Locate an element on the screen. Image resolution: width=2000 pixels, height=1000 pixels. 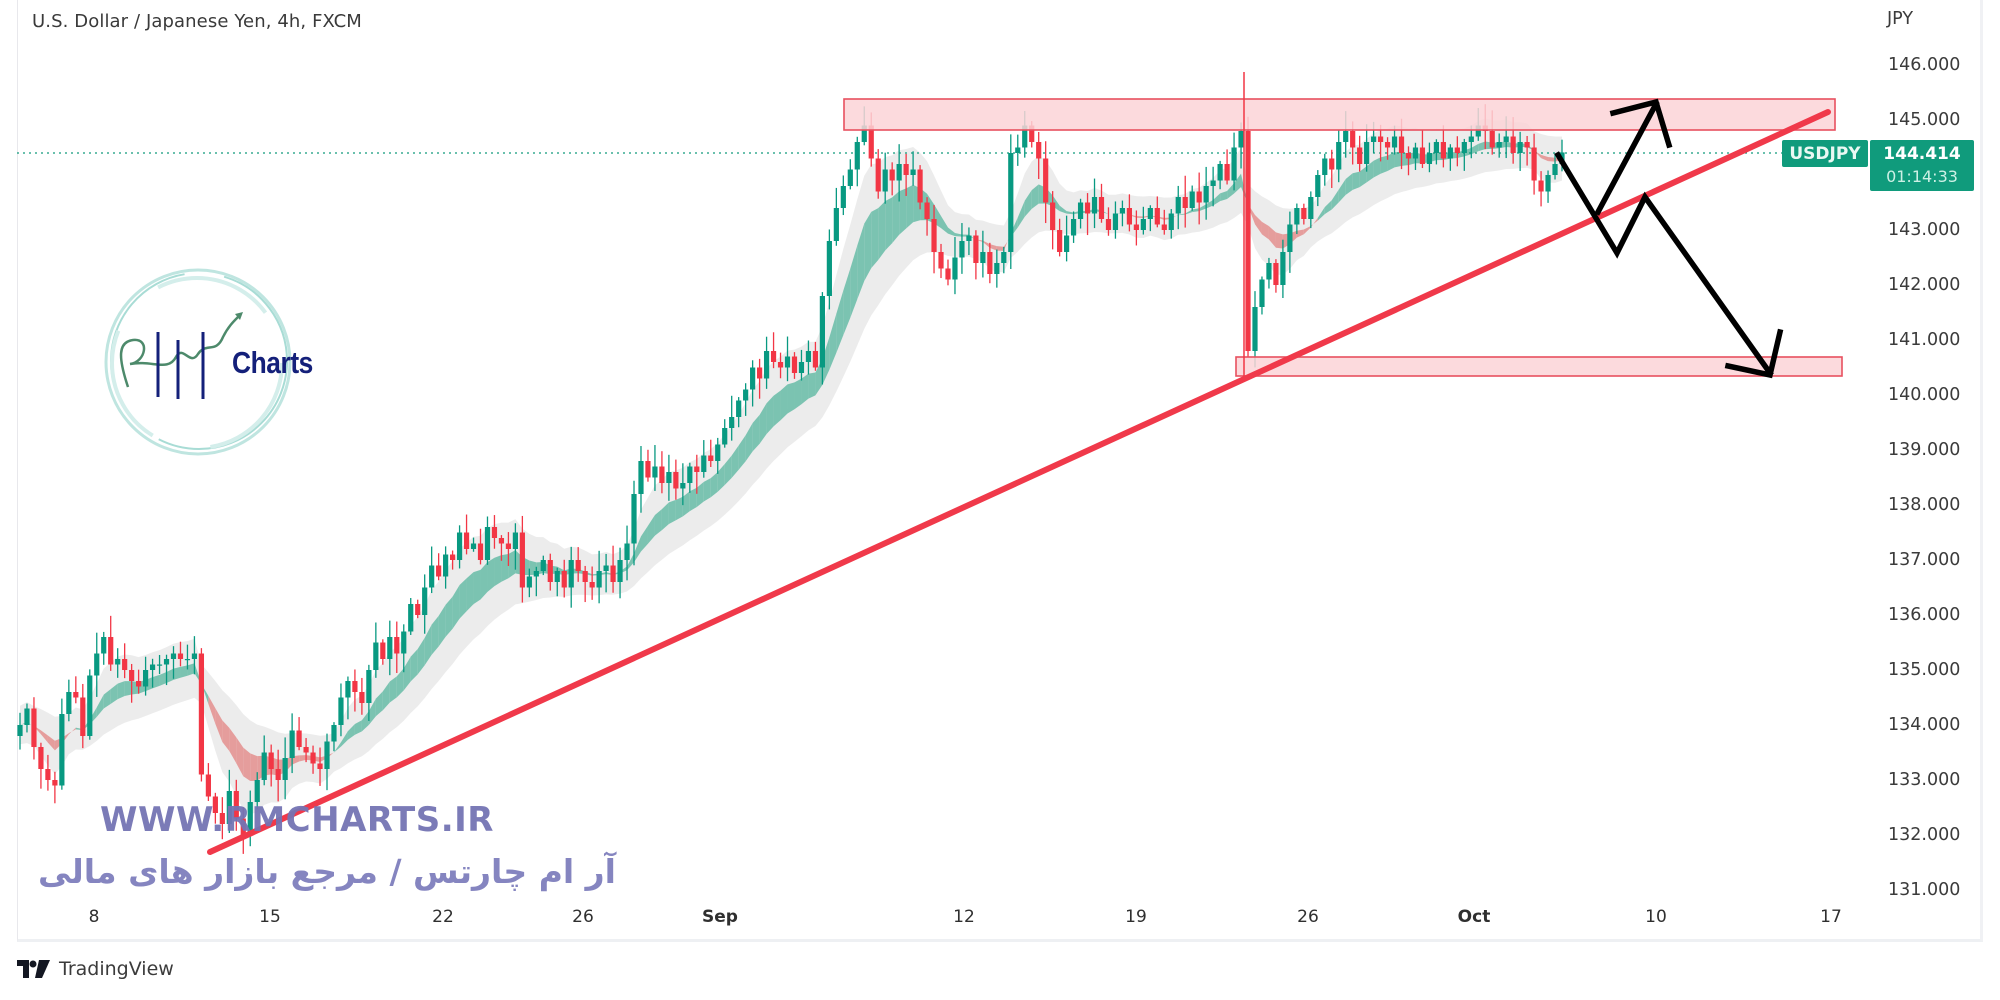
watermark-persian-tagline: آر ام چارتس / مرجع بازار های مالی is located at coordinates (327, 871).